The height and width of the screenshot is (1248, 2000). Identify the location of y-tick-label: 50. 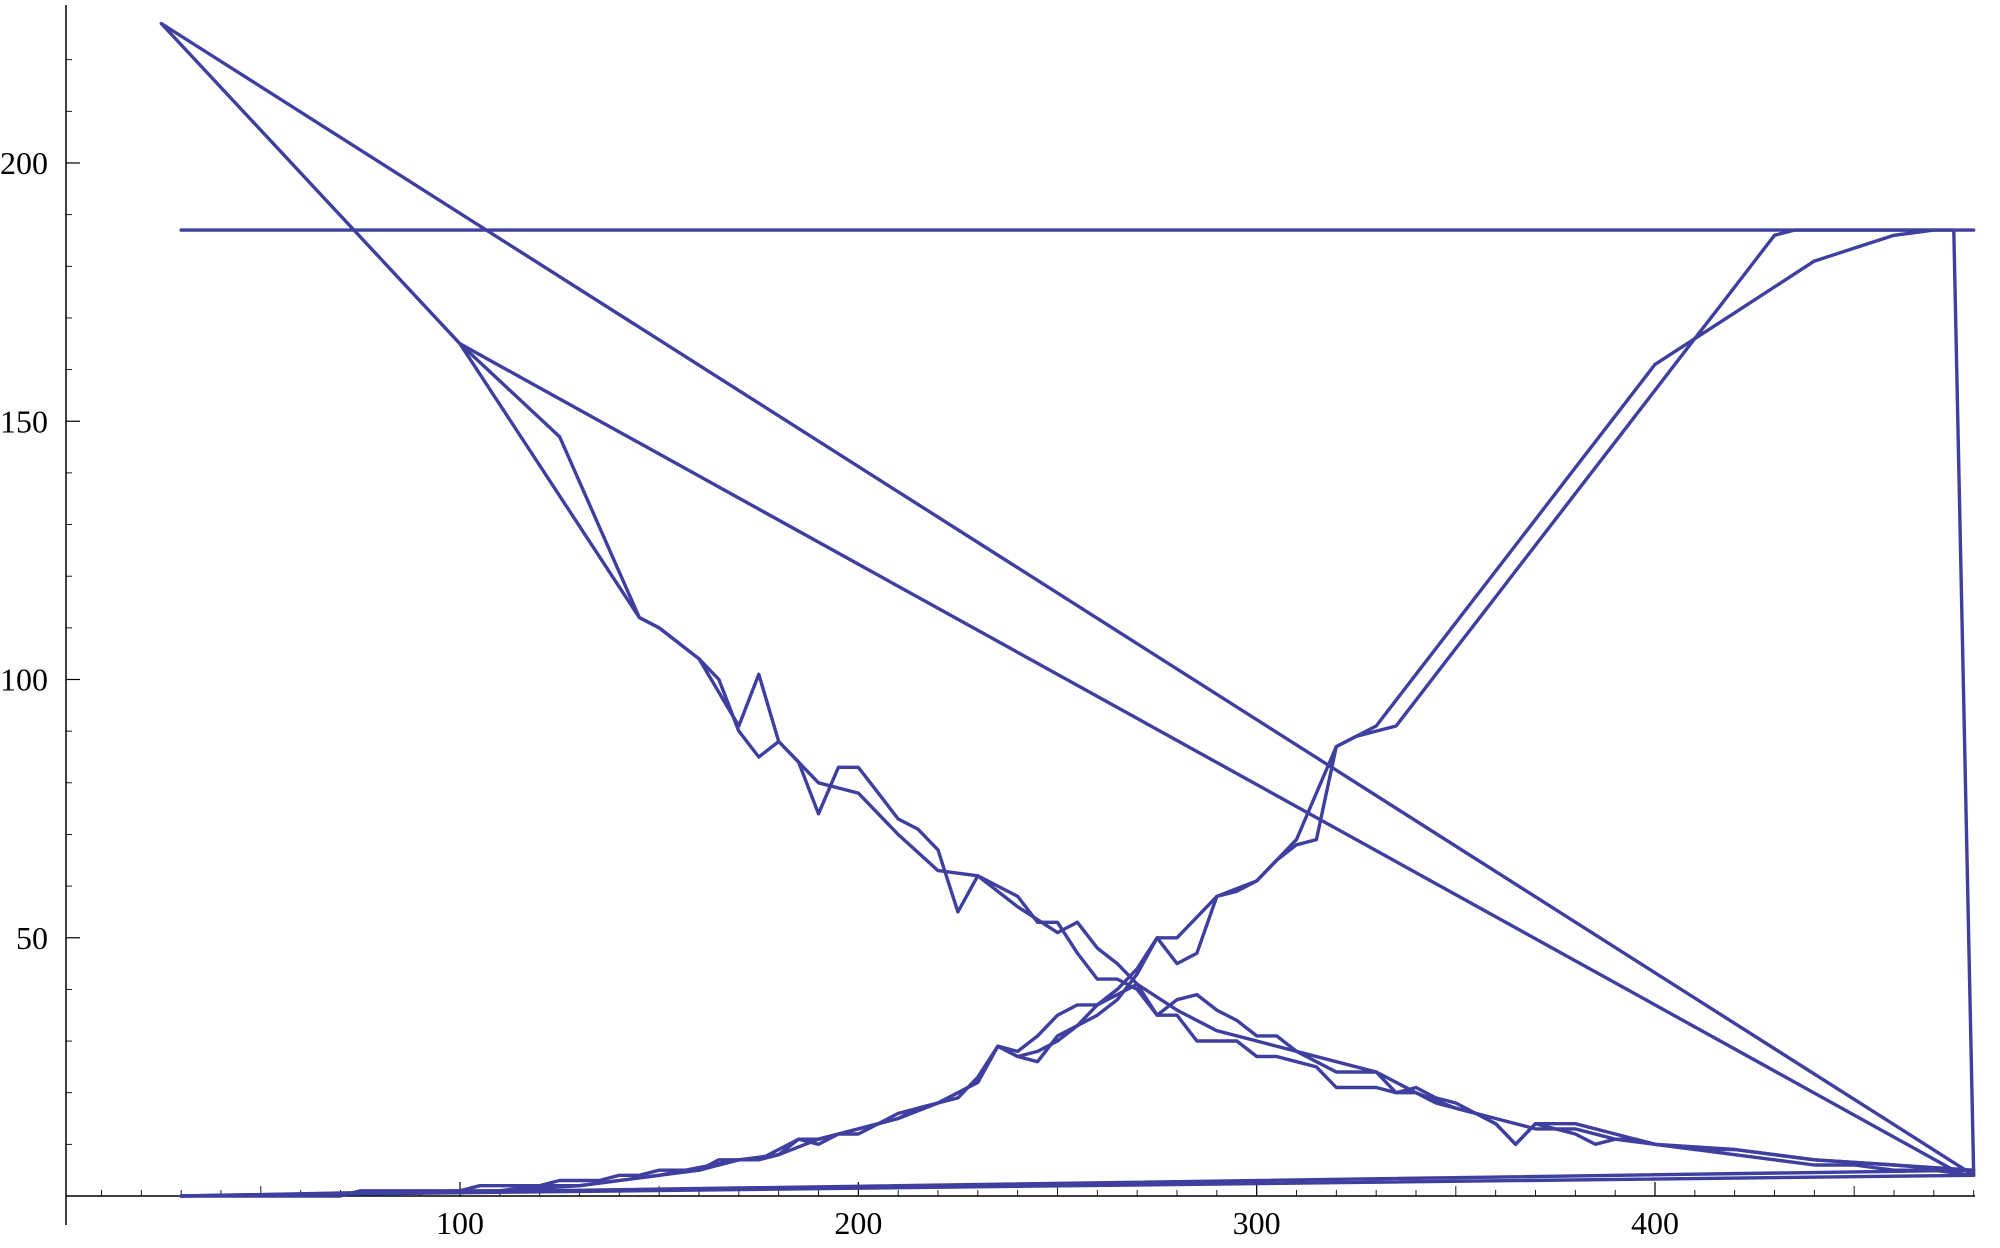
(32, 938).